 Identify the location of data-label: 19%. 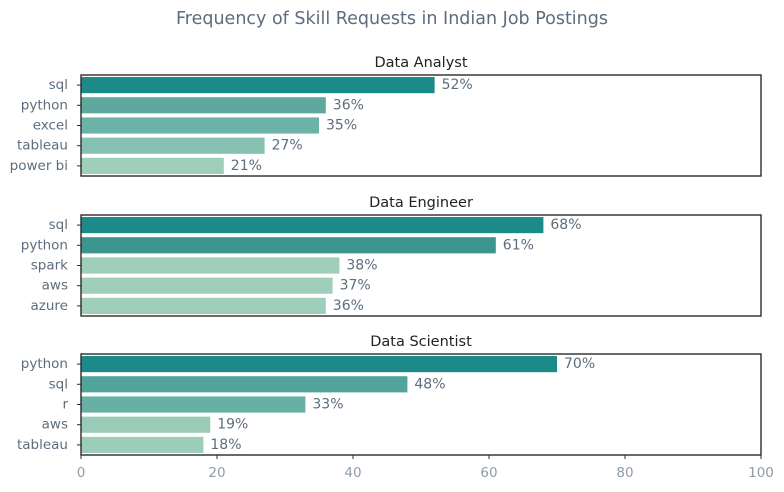
(232, 425).